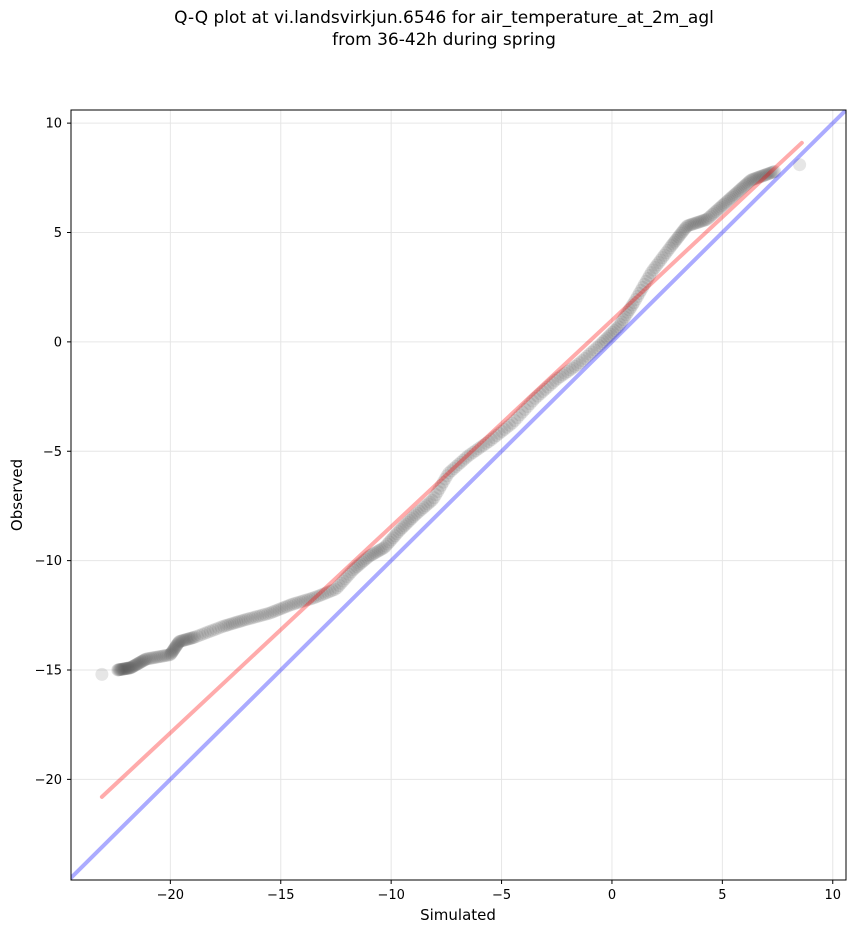 The width and height of the screenshot is (854, 934). I want to click on y-axis-label: Observed, so click(17, 495).